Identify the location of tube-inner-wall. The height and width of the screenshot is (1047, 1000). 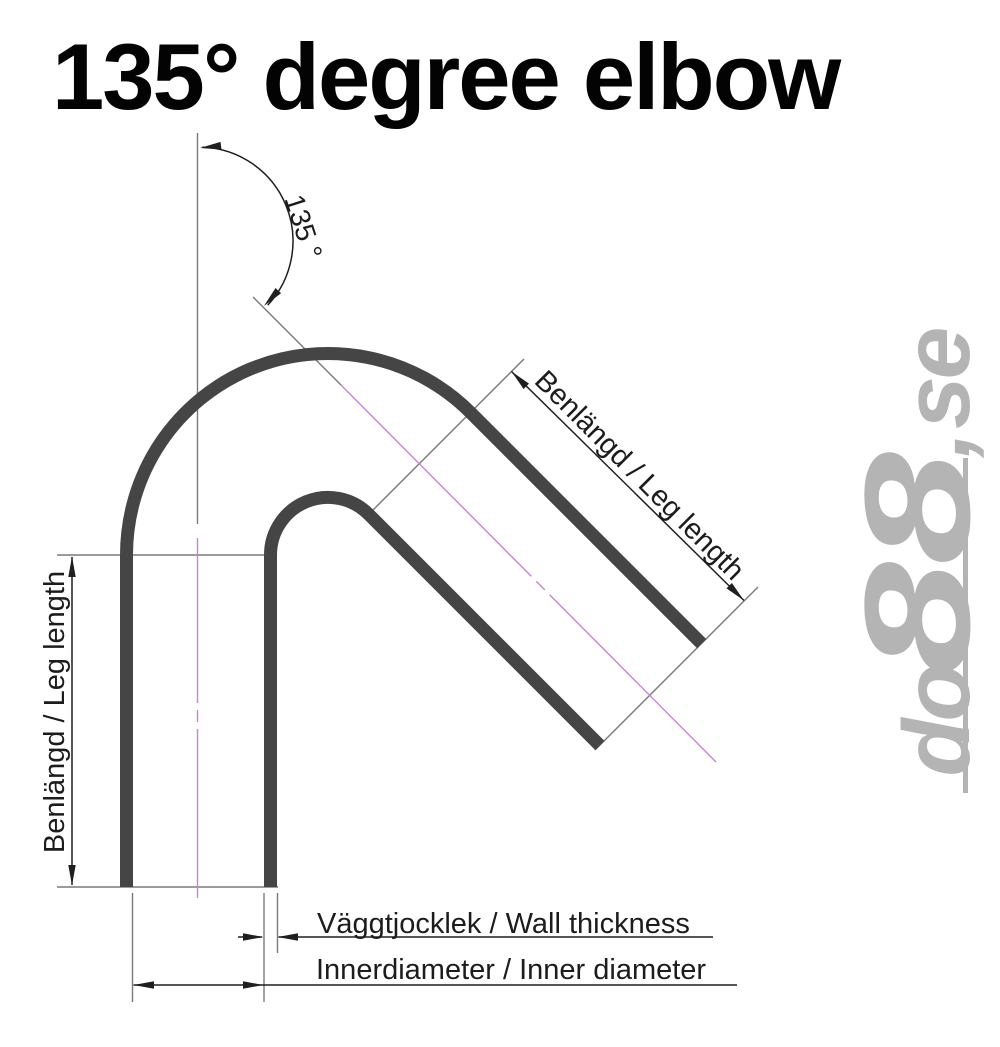
(434, 688).